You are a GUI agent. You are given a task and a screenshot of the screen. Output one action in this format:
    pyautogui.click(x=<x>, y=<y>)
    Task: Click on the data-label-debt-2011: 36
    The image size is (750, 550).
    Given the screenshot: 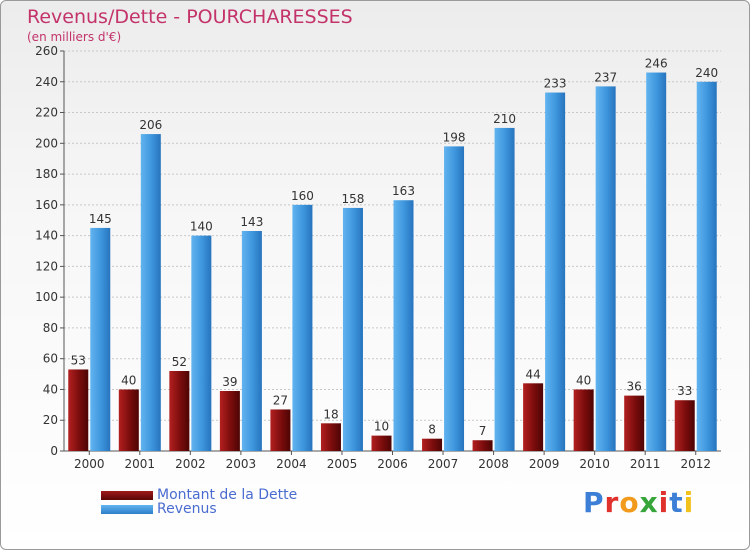 What is the action you would take?
    pyautogui.click(x=634, y=387)
    